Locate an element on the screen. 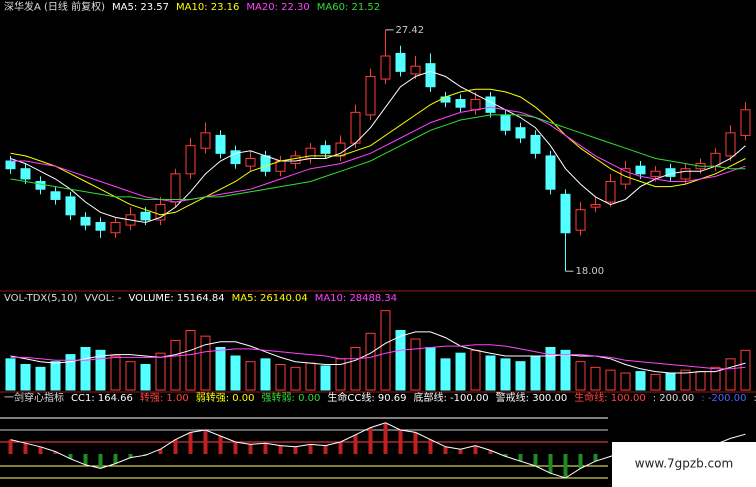  annotation: 18.00 is located at coordinates (590, 271).